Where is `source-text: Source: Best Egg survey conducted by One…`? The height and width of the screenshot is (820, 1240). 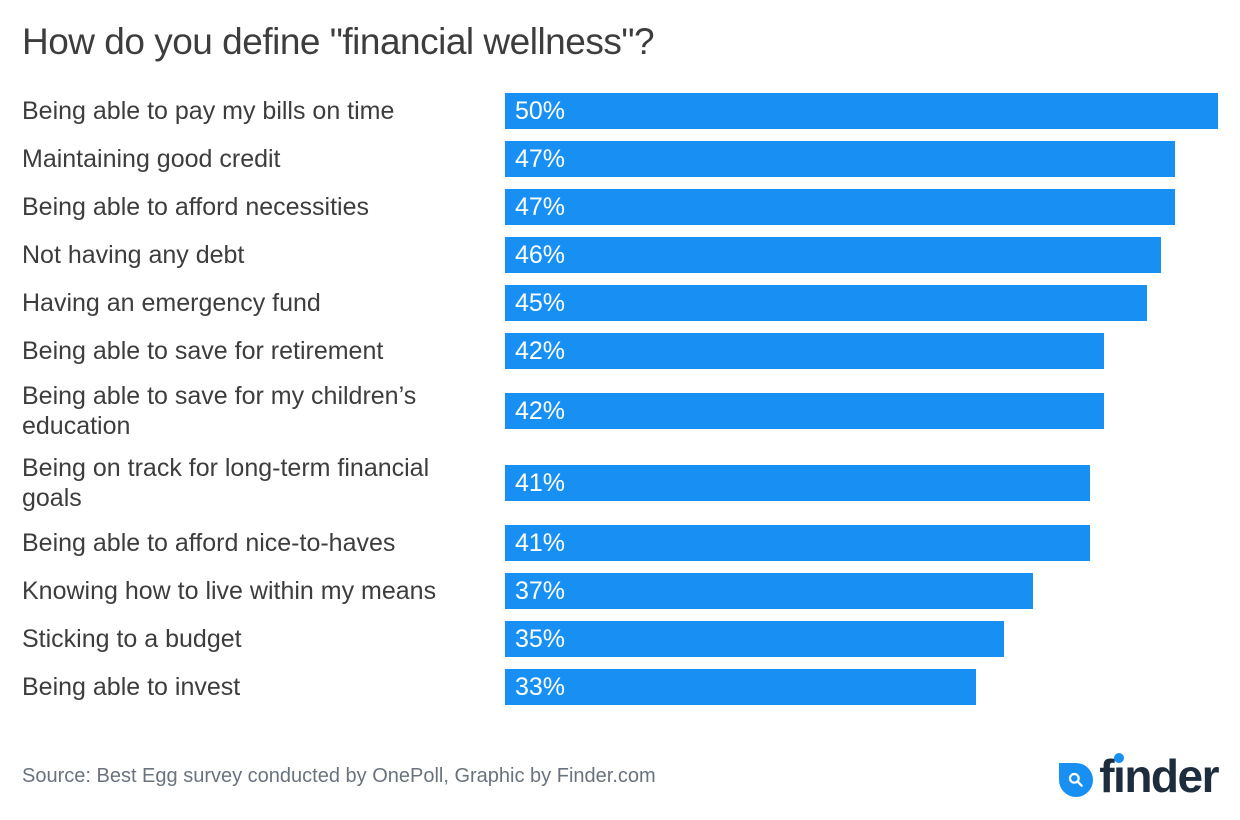
source-text: Source: Best Egg survey conducted by One… is located at coordinates (339, 775).